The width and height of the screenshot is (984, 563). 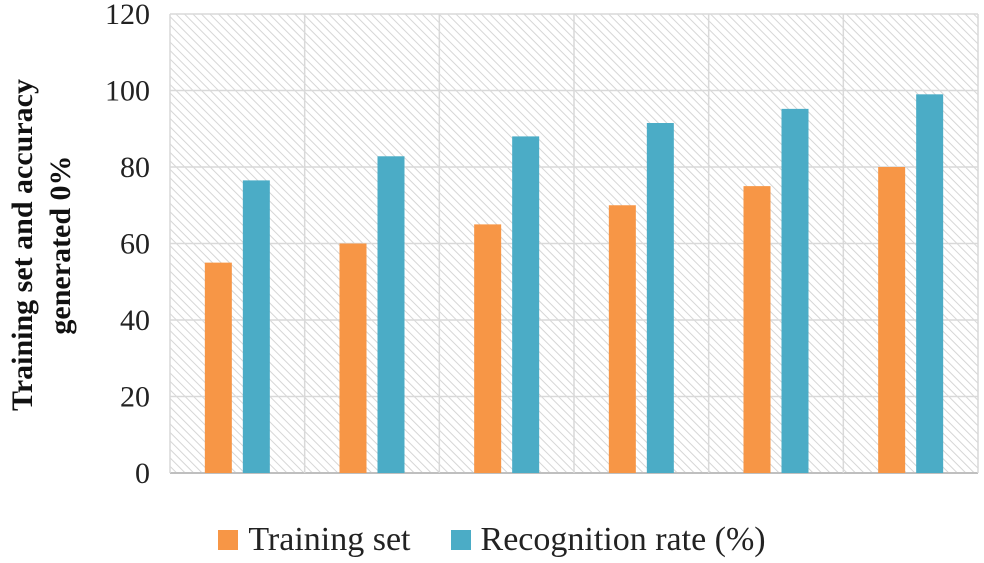 I want to click on y-axis-label-line1: Training set and accuracy, so click(x=22, y=245).